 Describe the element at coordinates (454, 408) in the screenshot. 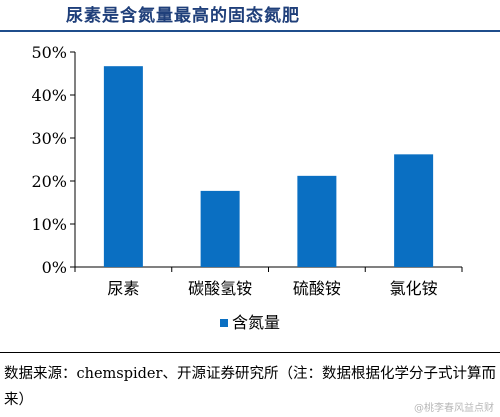

I see `watermark: @桃李春风益点财` at that location.